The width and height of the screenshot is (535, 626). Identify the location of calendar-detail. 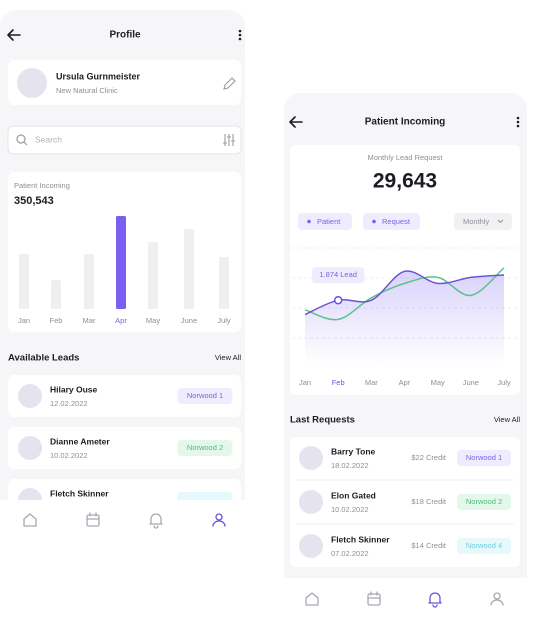
(374, 595).